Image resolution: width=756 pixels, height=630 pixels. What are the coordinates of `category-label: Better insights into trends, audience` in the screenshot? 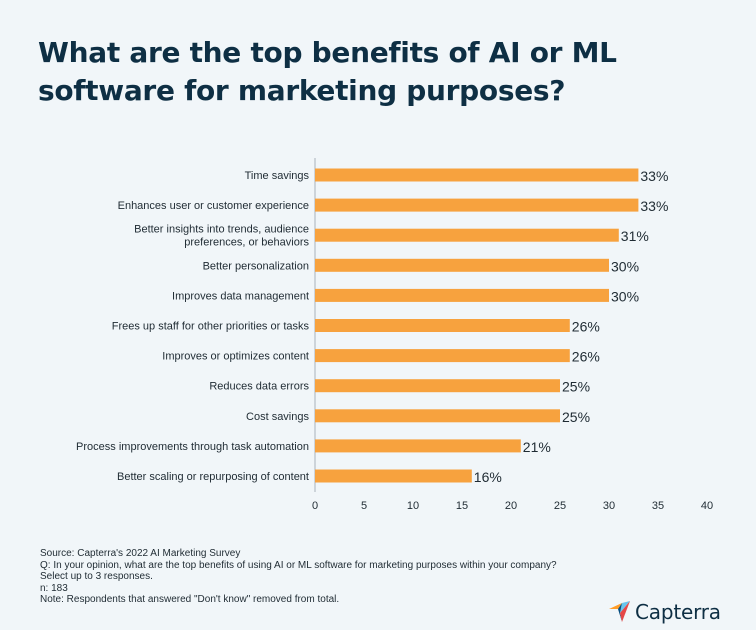 It's located at (221, 230).